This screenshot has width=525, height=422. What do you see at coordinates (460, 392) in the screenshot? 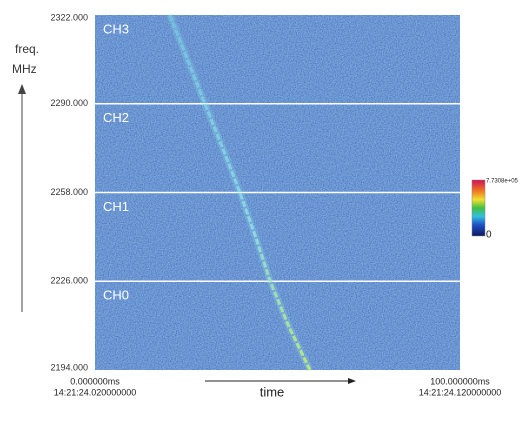
I see `x-tick-time: 14:21:24.120000000` at bounding box center [460, 392].